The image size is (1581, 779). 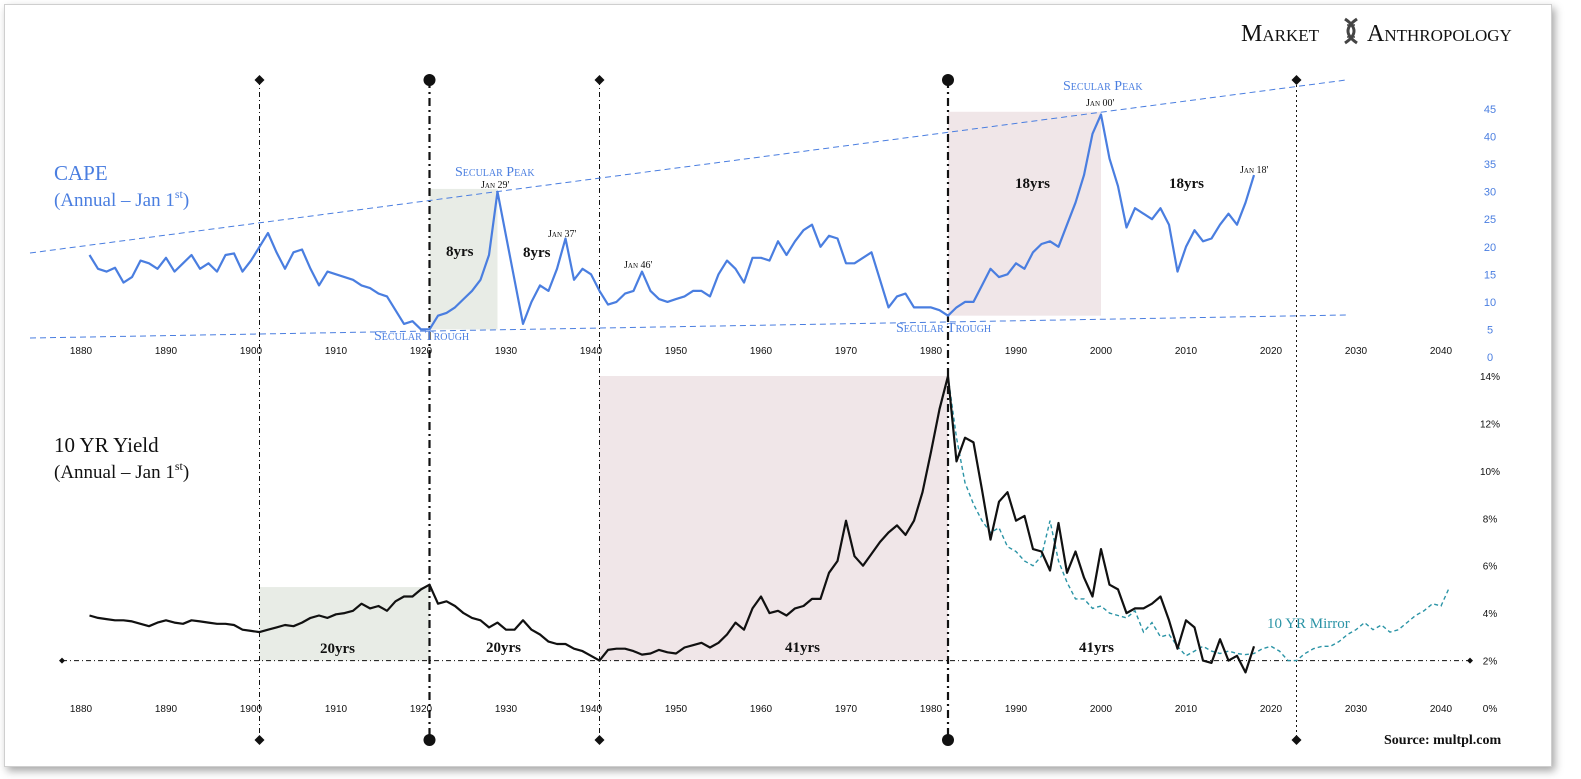 What do you see at coordinates (251, 709) in the screenshot?
I see `yield-x-tick: 1900` at bounding box center [251, 709].